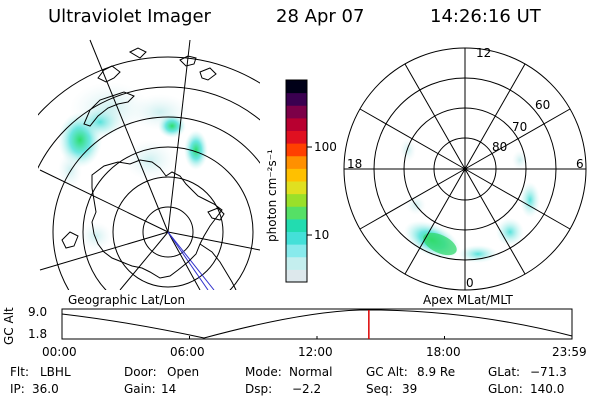 The width and height of the screenshot is (600, 400). I want to click on door-key: Door:, so click(140, 372).